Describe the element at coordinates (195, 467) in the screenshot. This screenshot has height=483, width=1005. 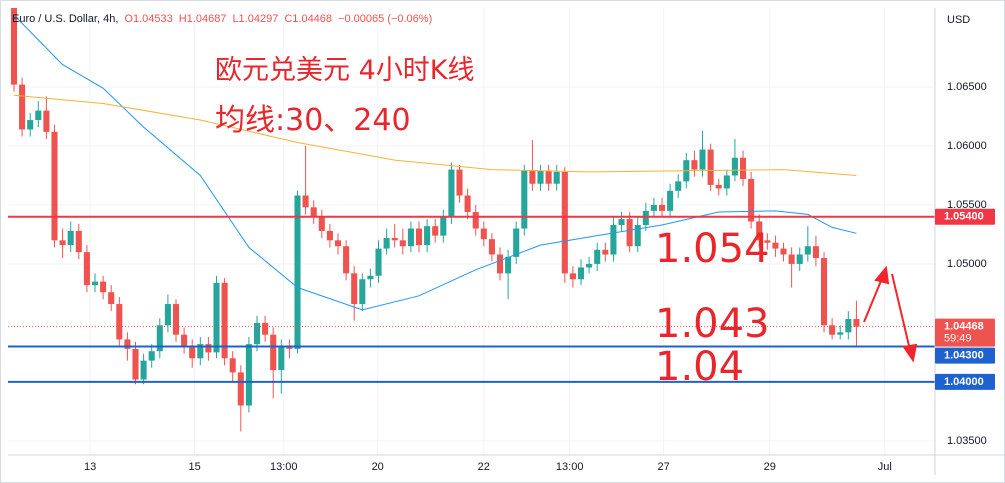
I see `x-tick-label: 15` at that location.